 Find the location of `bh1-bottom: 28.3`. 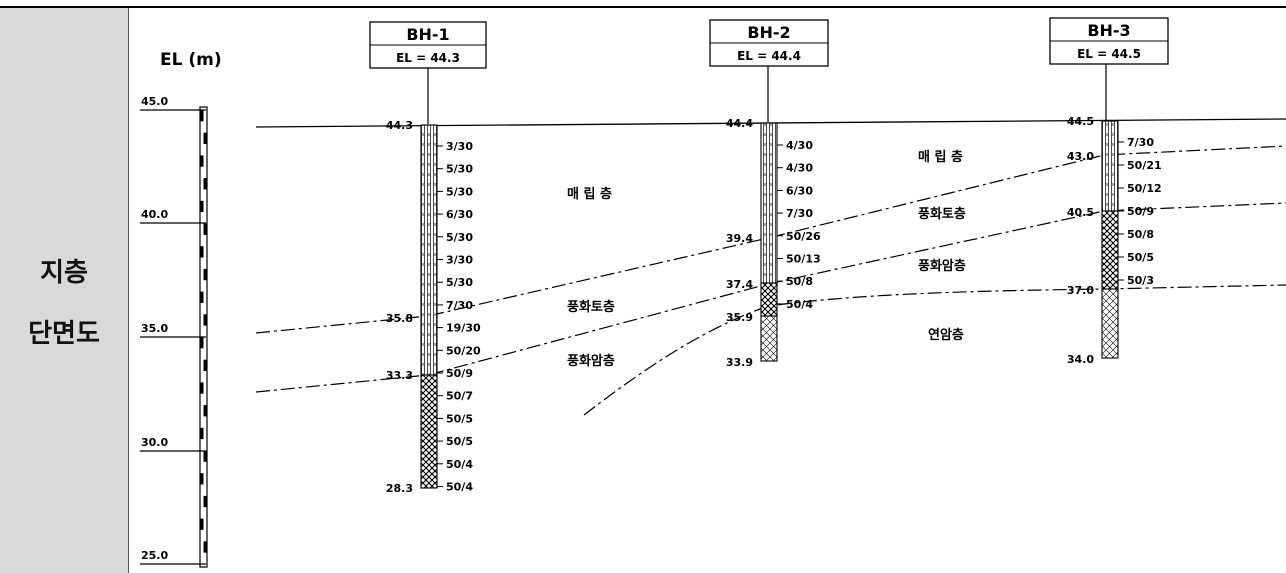

bh1-bottom: 28.3 is located at coordinates (399, 488).